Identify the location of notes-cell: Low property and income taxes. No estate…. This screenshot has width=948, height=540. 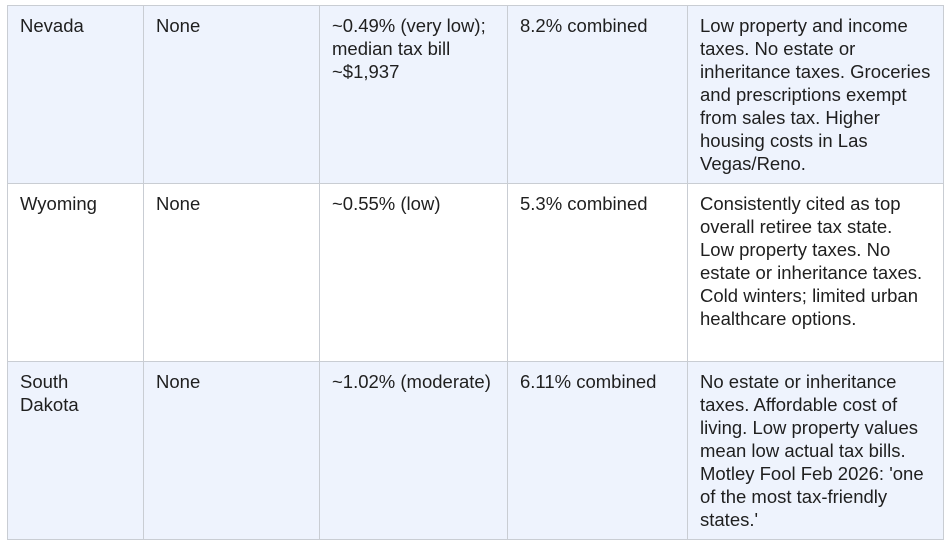
(815, 94).